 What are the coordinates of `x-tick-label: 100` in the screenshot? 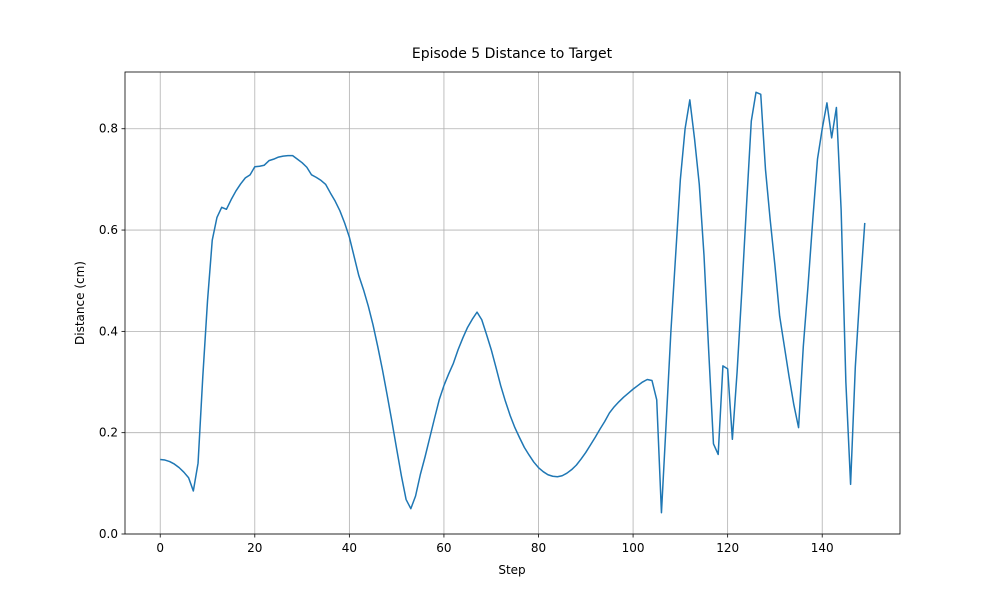 It's located at (633, 548).